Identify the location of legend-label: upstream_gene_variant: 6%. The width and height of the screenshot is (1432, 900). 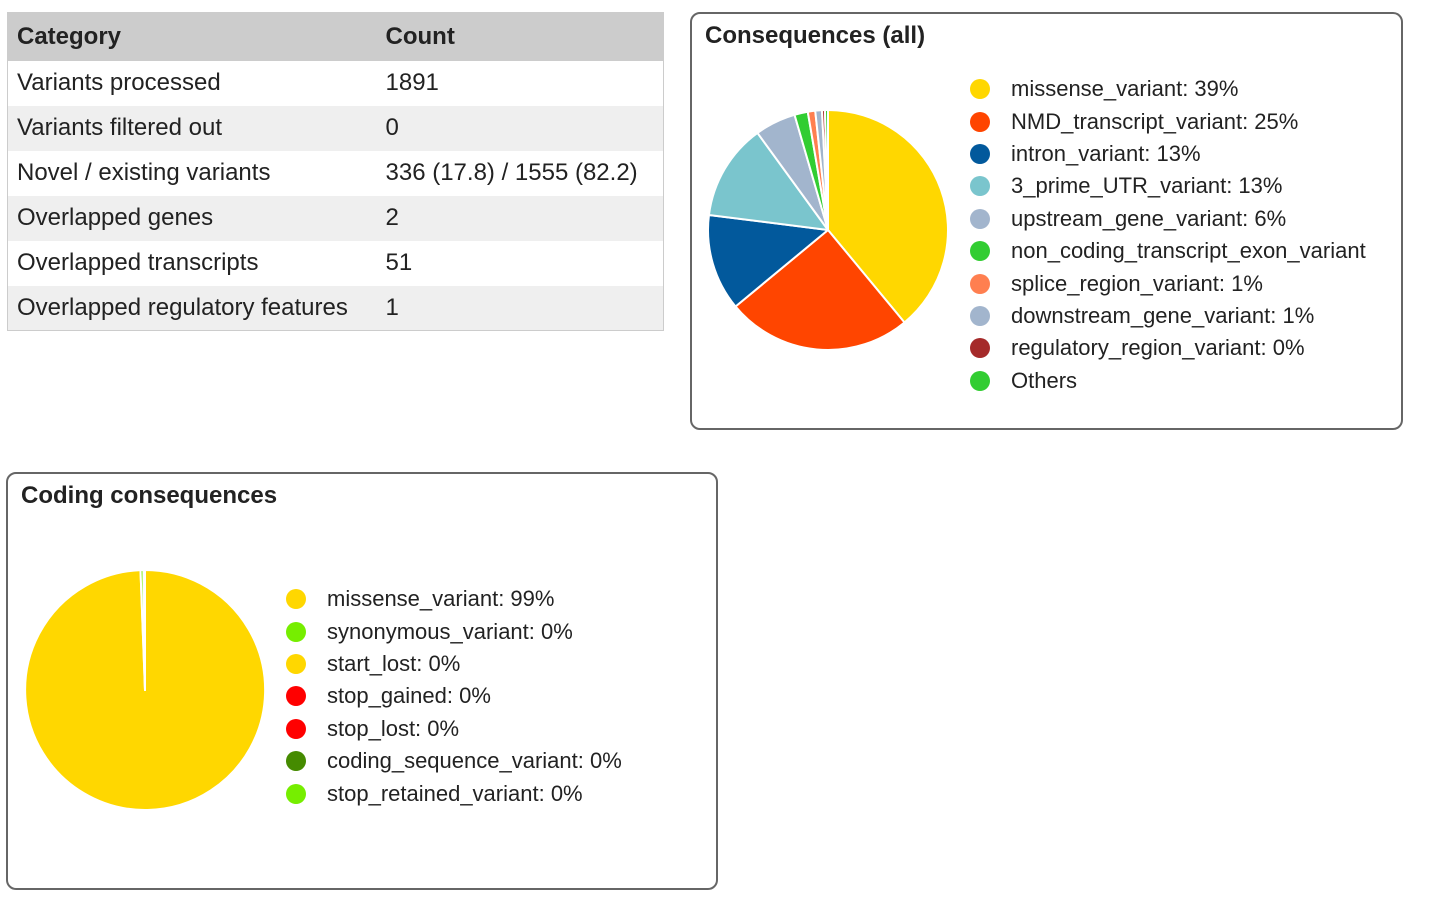
(1149, 218).